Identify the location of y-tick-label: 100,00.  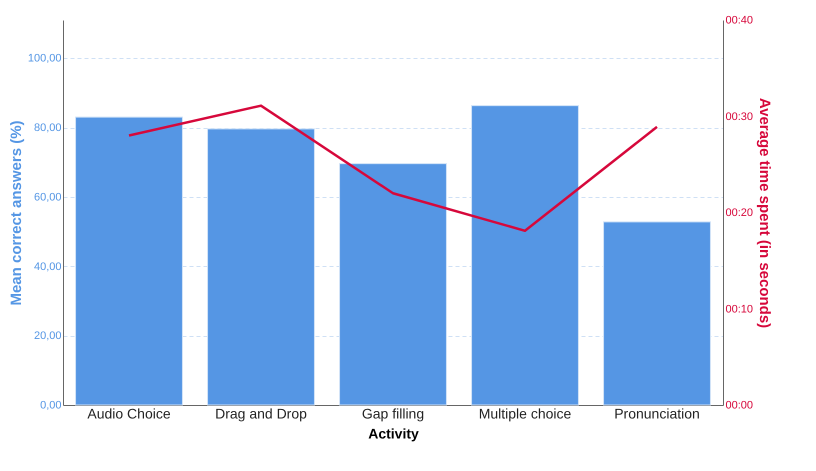
(45, 58).